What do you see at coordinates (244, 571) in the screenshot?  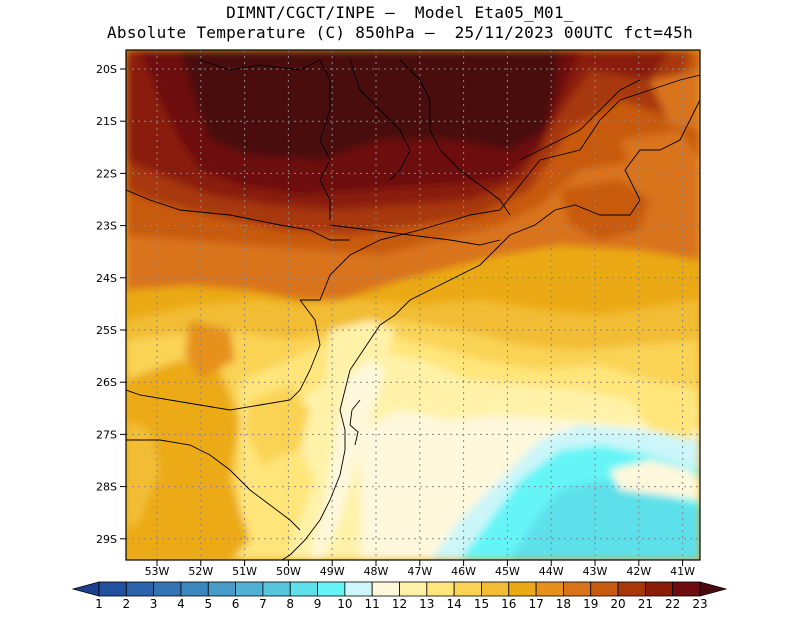 I see `lon-label: 51W` at bounding box center [244, 571].